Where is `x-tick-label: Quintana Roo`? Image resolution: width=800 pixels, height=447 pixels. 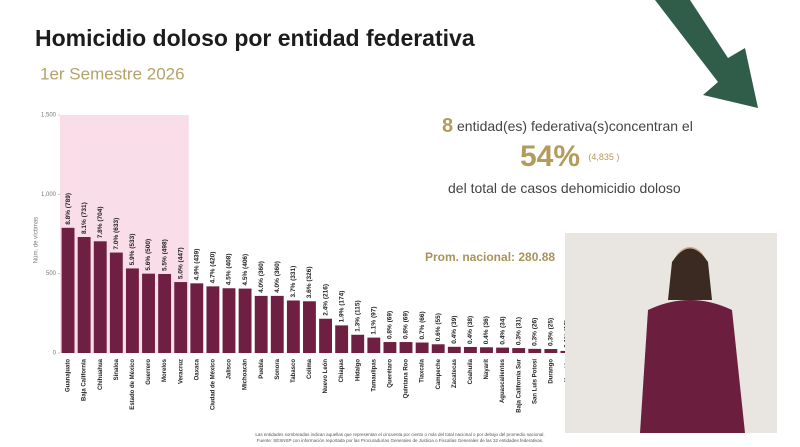 x-tick-label: Quintana Roo is located at coordinates (407, 379).